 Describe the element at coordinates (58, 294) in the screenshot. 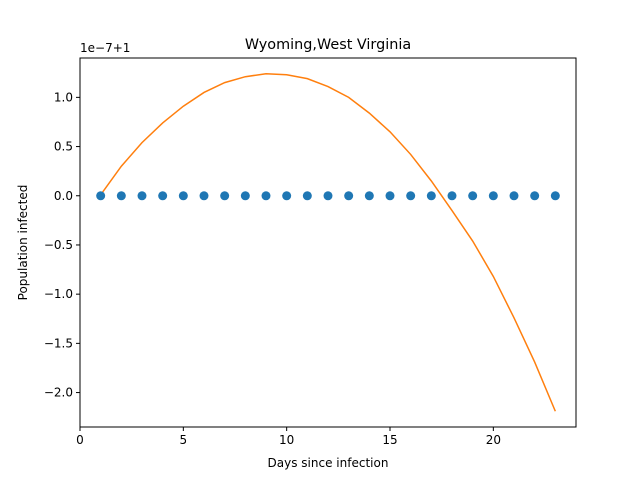

I see `y-tick-label: −1.0` at that location.